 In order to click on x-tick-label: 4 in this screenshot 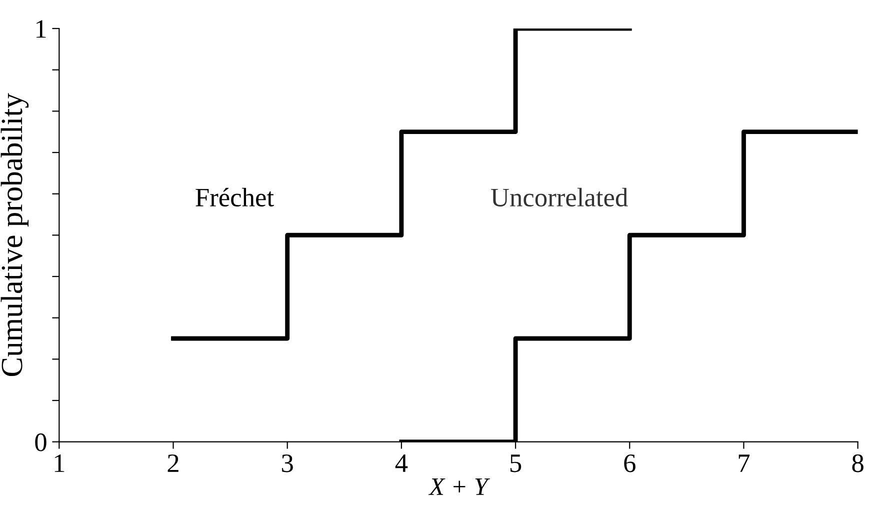, I will do `click(401, 463)`.